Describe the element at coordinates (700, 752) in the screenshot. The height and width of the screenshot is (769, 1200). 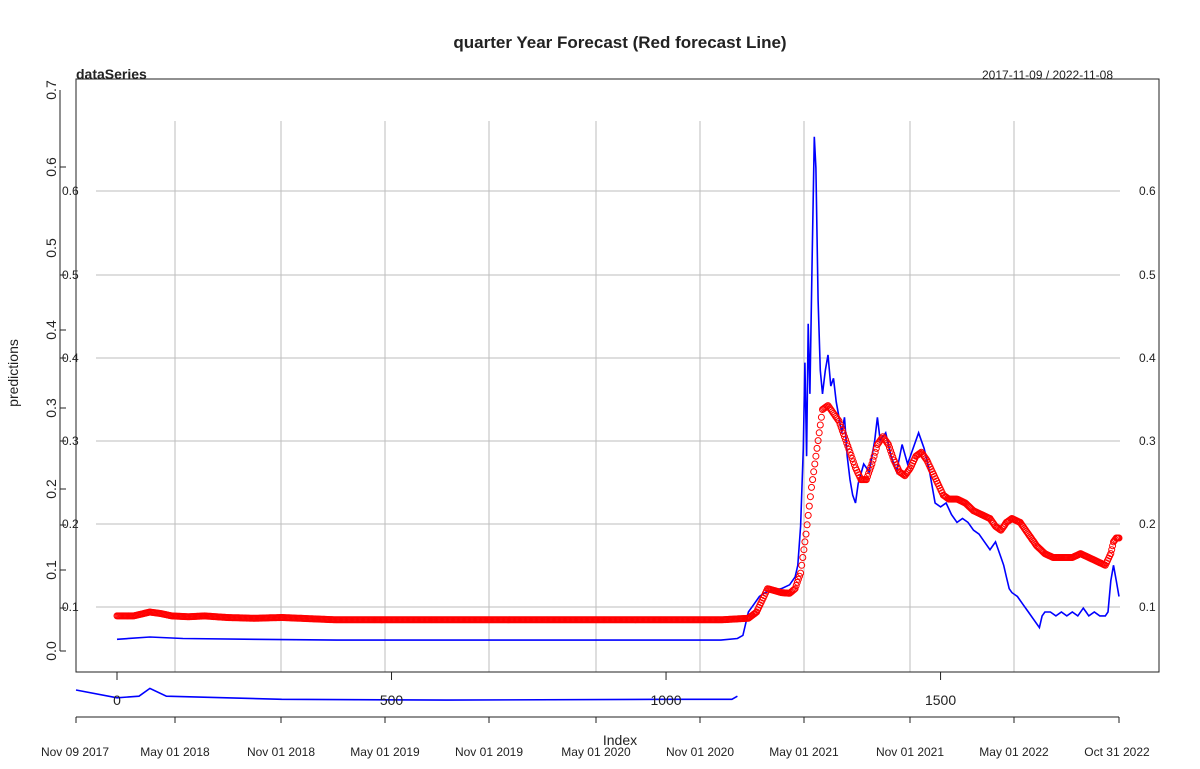
I see `date-tick-label: Nov 01 2020` at that location.